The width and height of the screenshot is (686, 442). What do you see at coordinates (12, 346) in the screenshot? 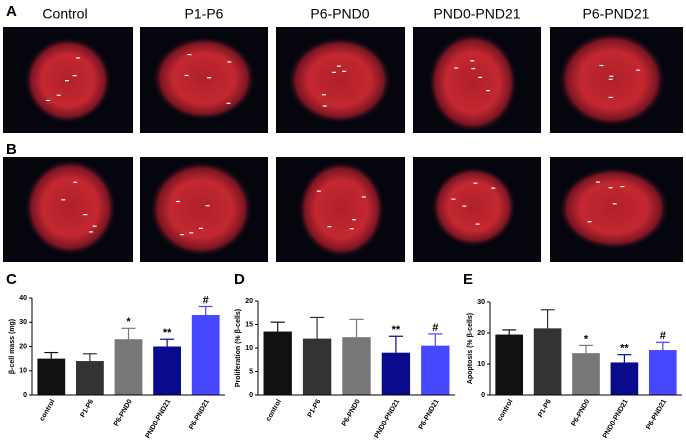
I see `y-axis-label: β-cell mass (mg)` at bounding box center [12, 346].